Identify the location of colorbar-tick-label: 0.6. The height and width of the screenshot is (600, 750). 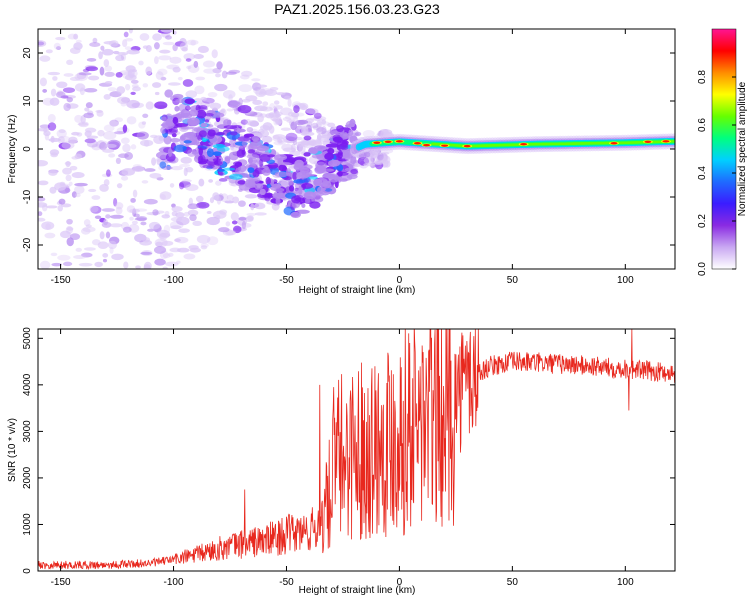
(702, 125).